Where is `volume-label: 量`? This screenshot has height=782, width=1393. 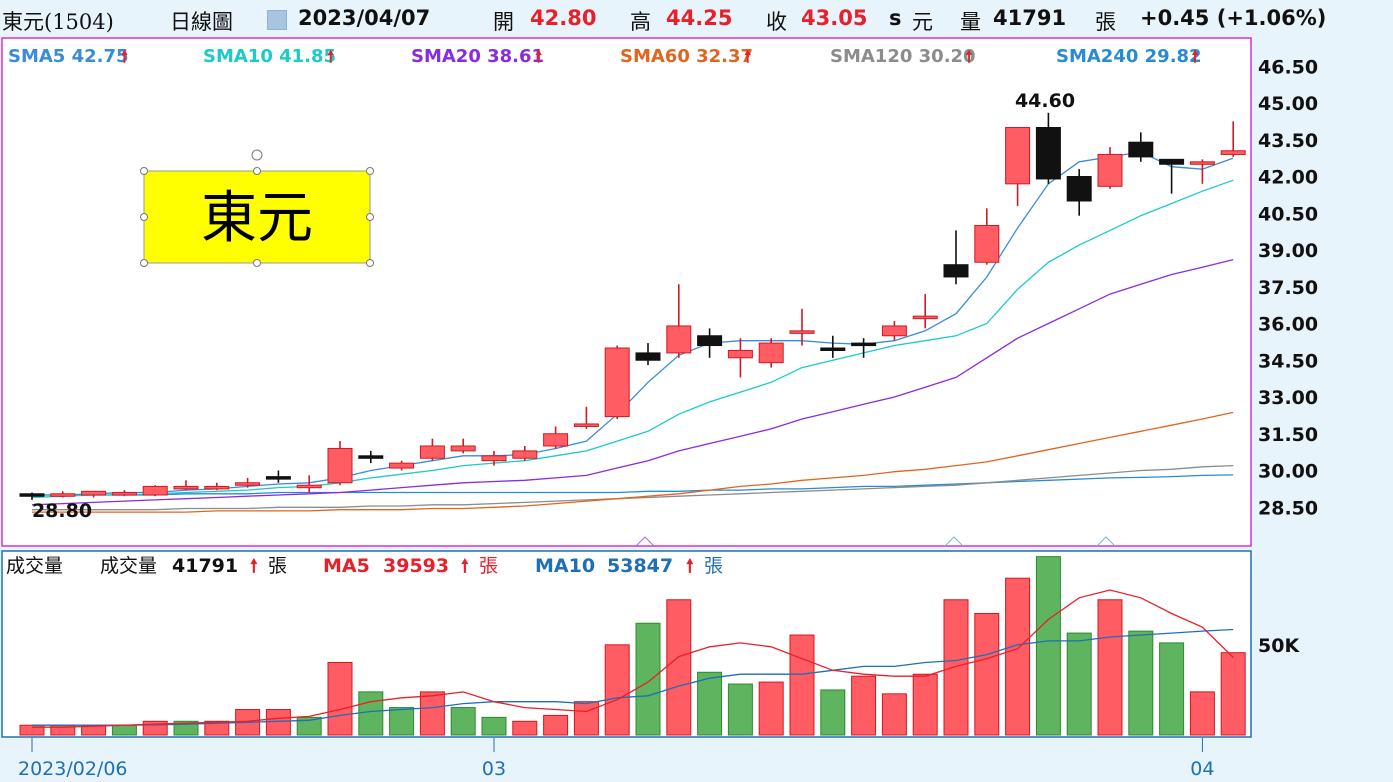
volume-label: 量 is located at coordinates (970, 22).